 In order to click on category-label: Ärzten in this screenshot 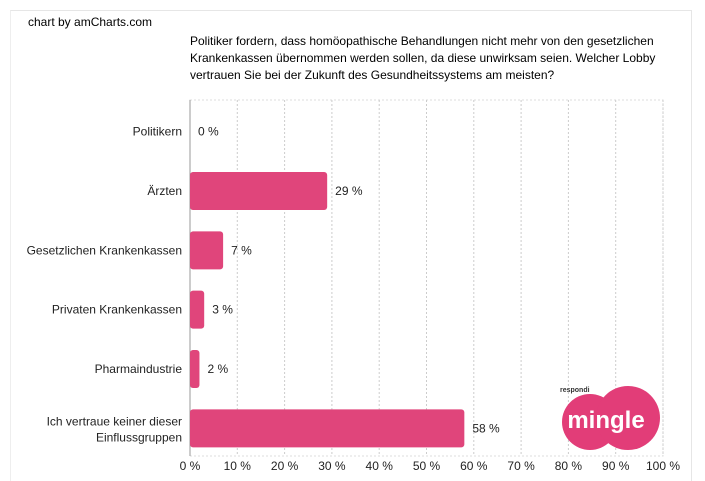, I will do `click(164, 191)`.